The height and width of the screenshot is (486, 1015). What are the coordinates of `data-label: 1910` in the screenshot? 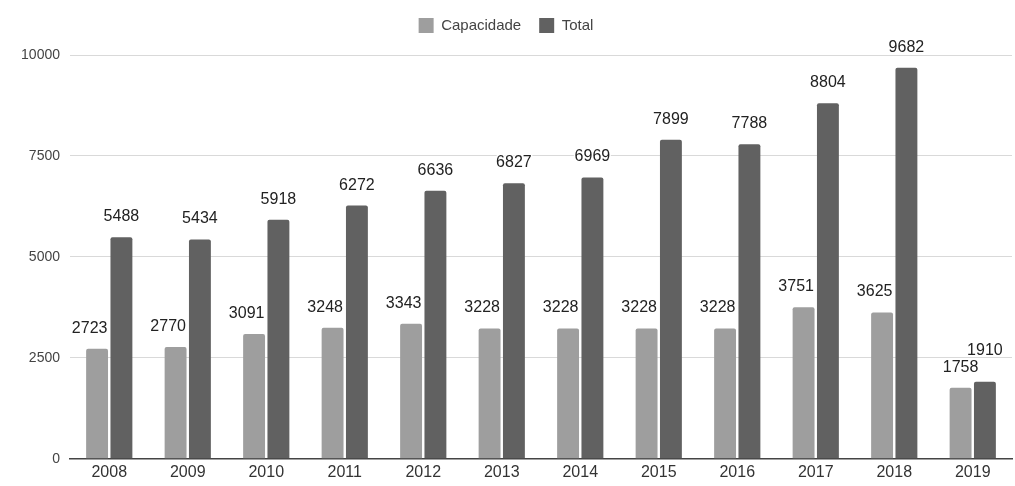 It's located at (985, 349).